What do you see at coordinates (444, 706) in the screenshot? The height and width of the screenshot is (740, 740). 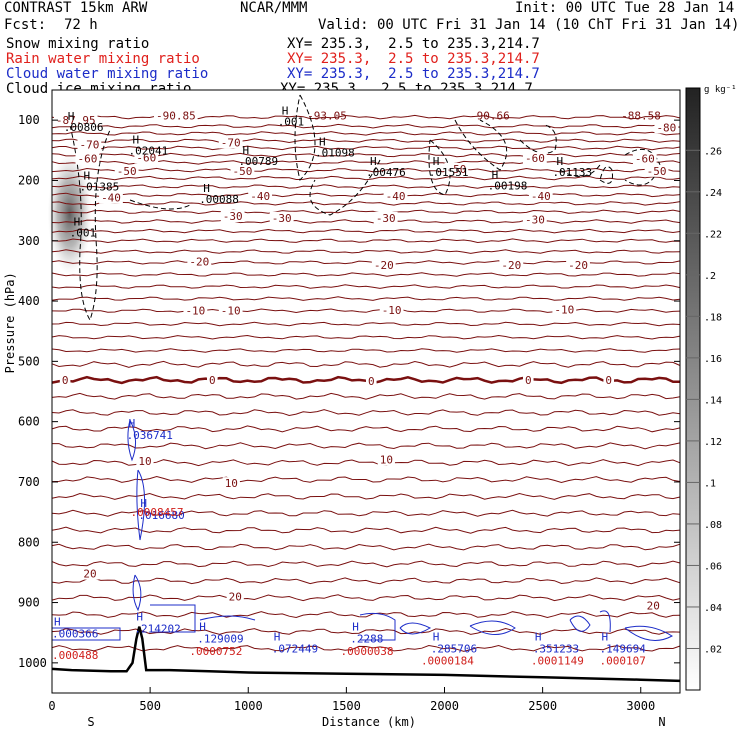 I see `x-tick-label: 2000` at bounding box center [444, 706].